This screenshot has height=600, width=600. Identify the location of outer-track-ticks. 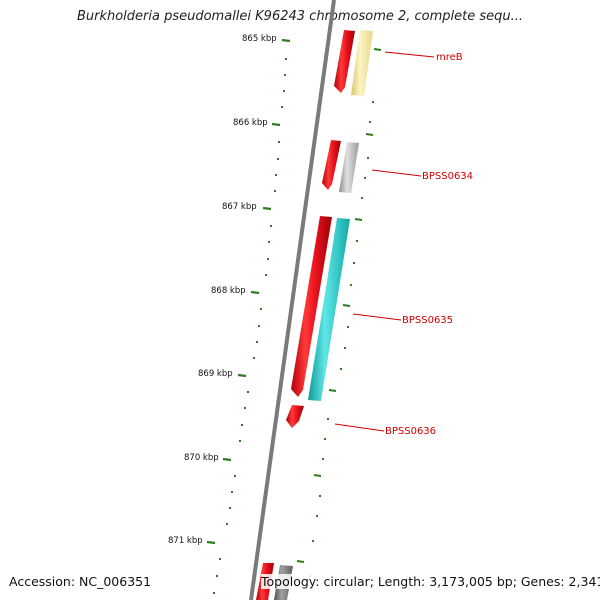
(339, 305).